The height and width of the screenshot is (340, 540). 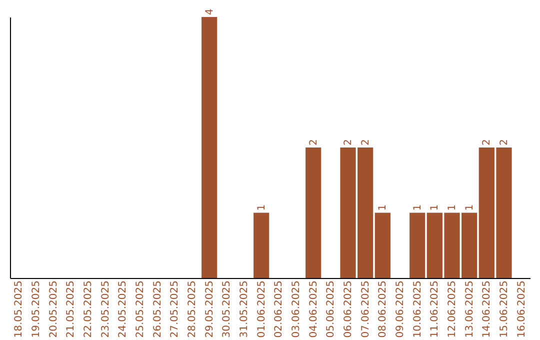 I want to click on x-tick-label: 01.06.2025, so click(x=262, y=309).